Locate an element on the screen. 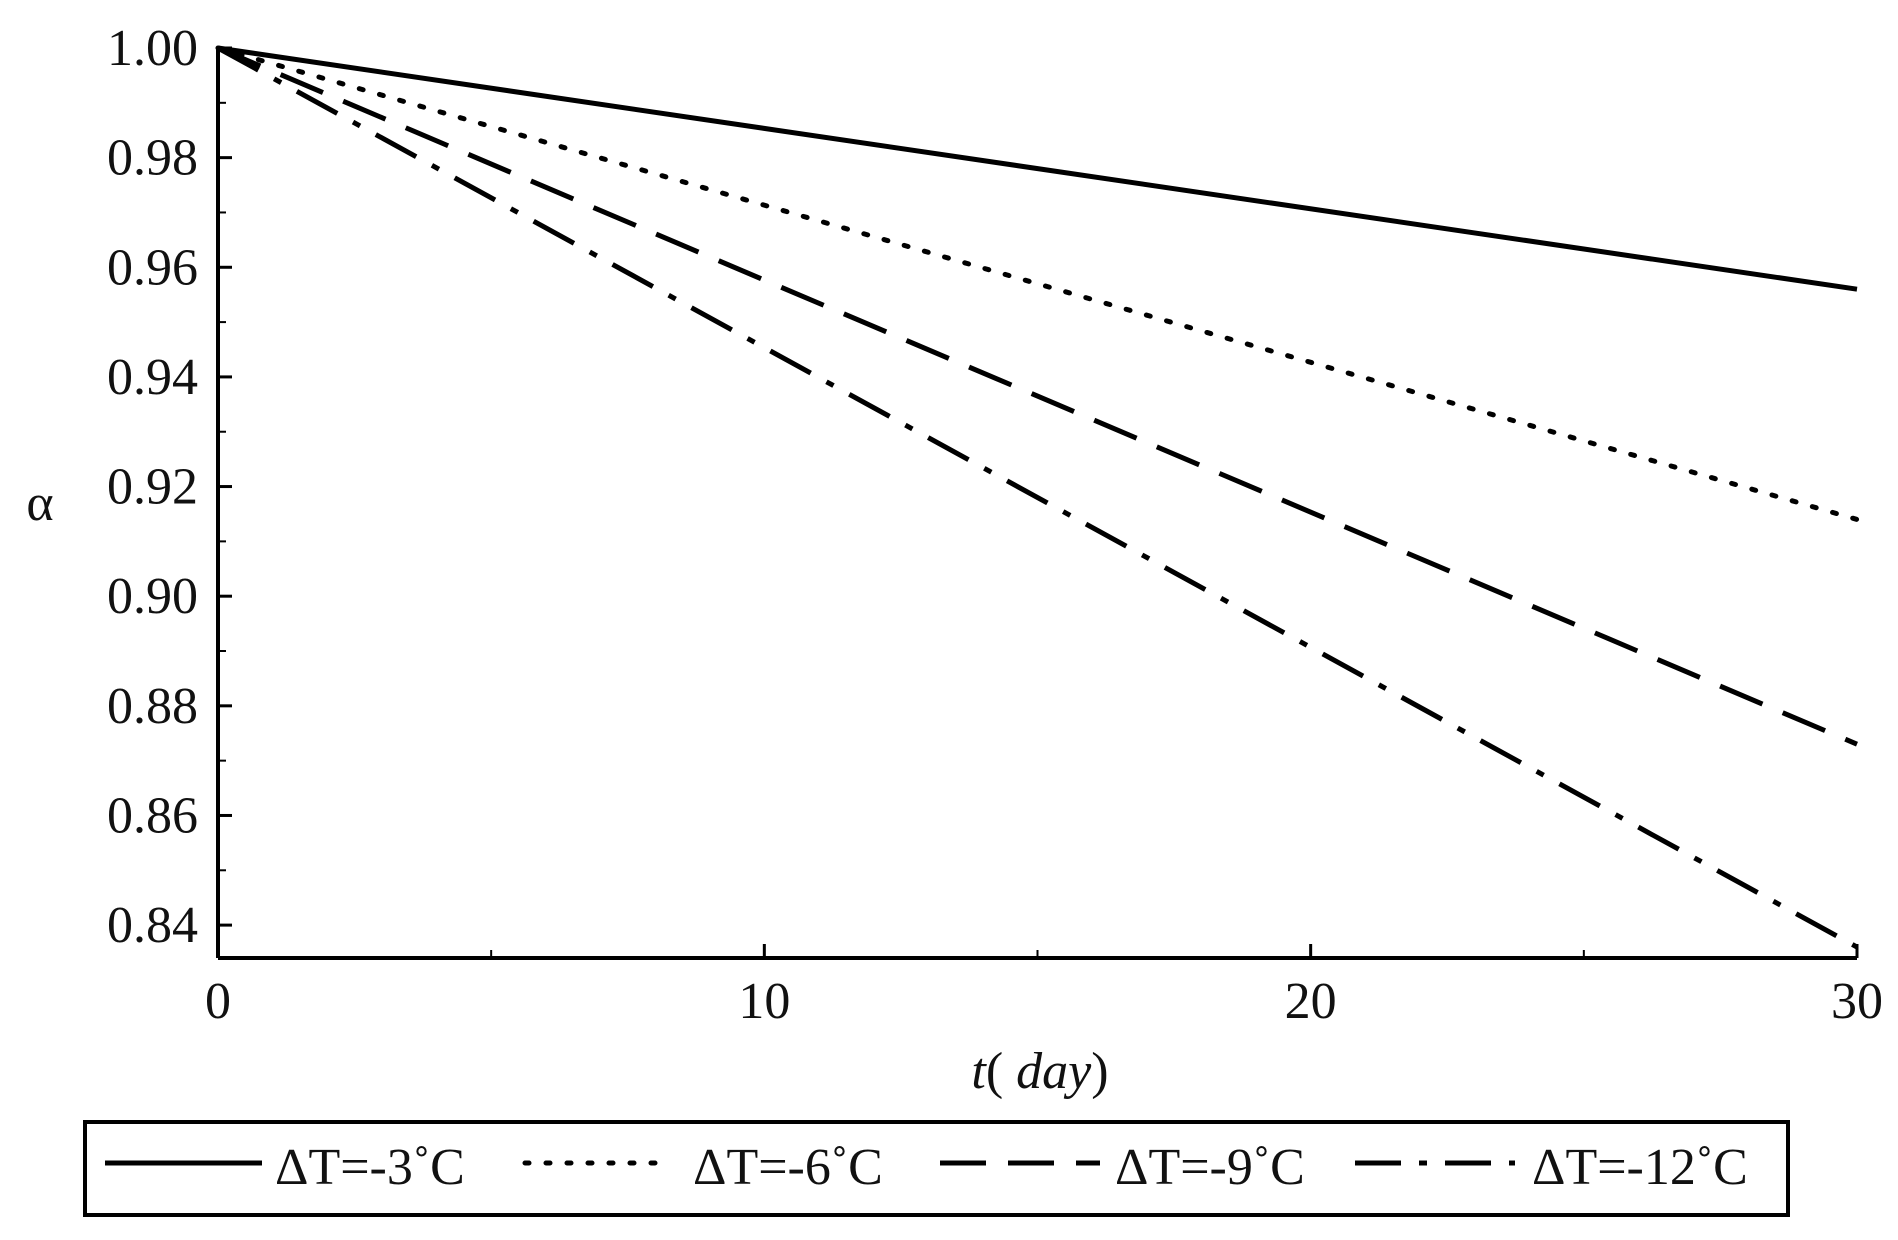 The width and height of the screenshot is (1898, 1240). x-tick-label: 30 is located at coordinates (1857, 1001).